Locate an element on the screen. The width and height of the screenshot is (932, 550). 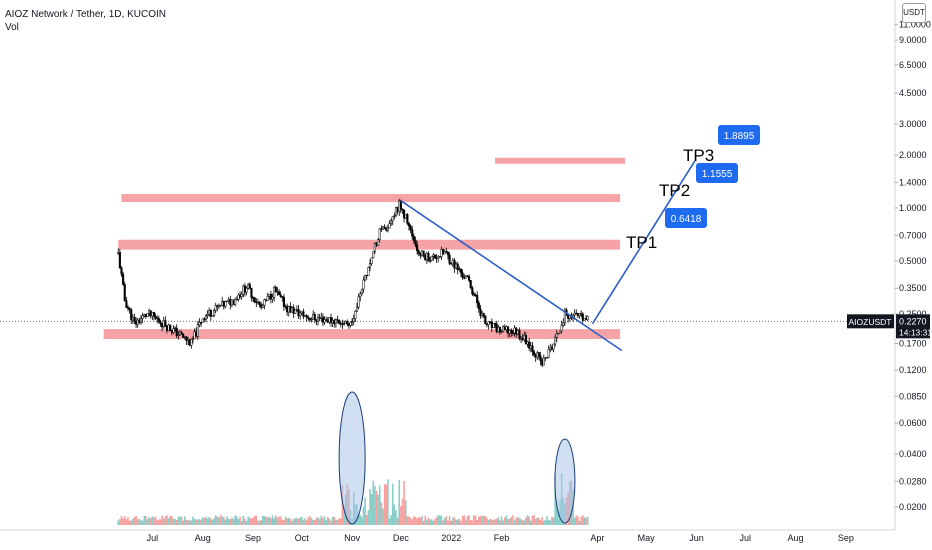
time-tick-label: 2022 is located at coordinates (451, 538).